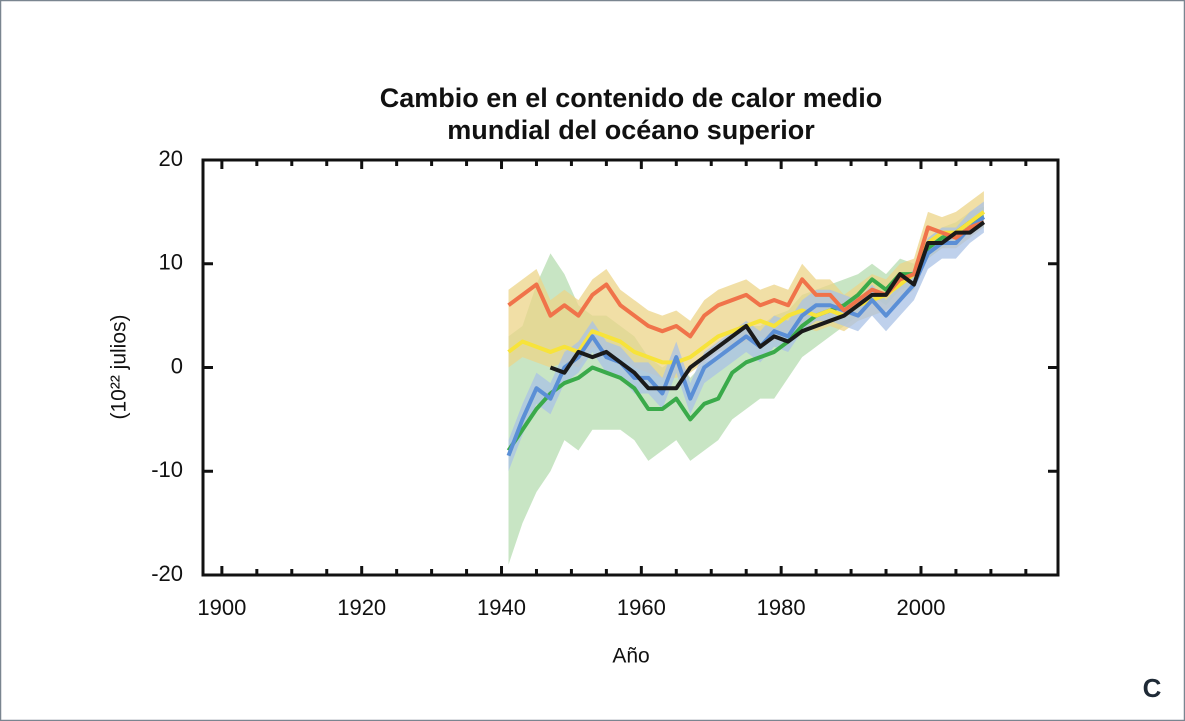  Describe the element at coordinates (361, 607) in the screenshot. I see `x-tick-label: 1920` at that location.